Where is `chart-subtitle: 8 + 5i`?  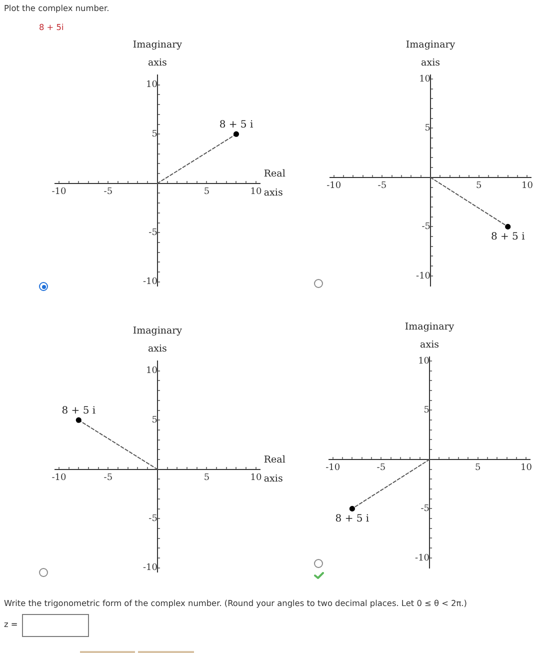
chart-subtitle: 8 + 5i is located at coordinates (51, 27).